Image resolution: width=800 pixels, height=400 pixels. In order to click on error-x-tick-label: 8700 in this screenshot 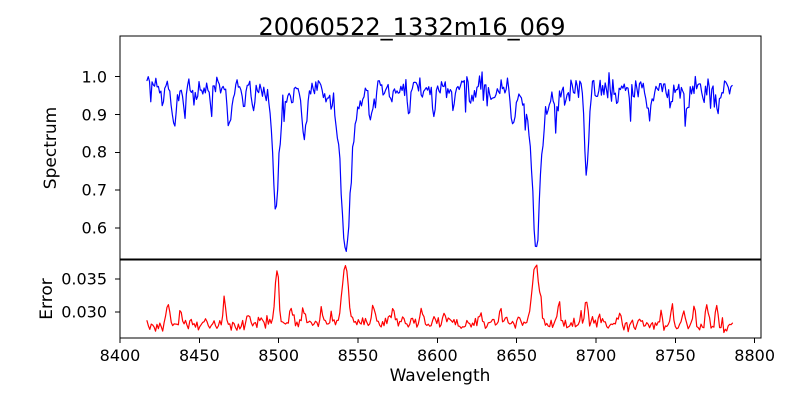, I will do `click(596, 355)`.